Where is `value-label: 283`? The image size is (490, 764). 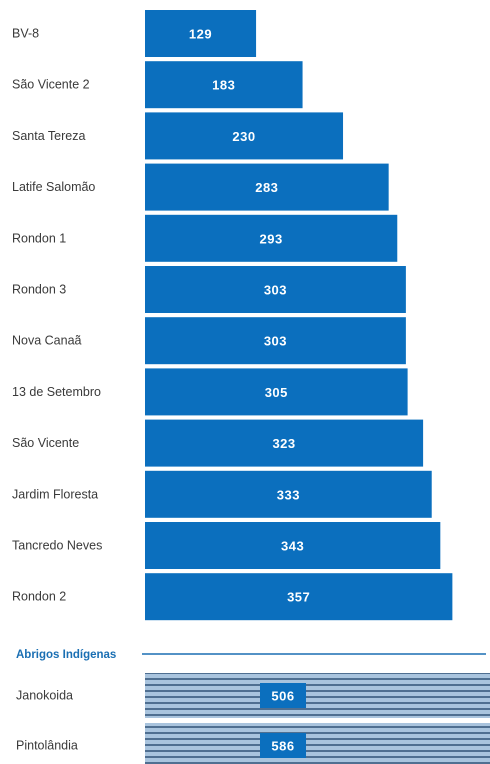 value-label: 283 is located at coordinates (266, 187).